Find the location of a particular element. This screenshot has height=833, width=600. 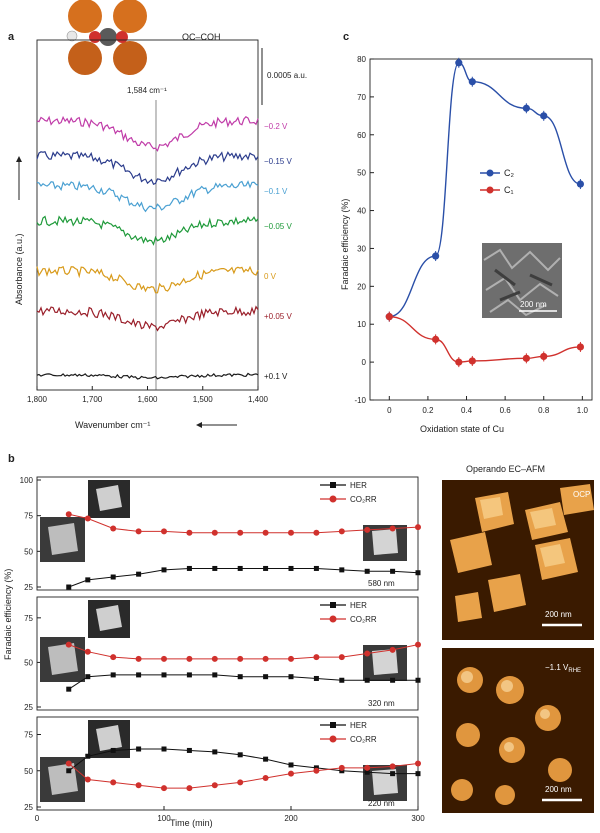

spectrum-potential-label: −0.2 V is located at coordinates (276, 126).